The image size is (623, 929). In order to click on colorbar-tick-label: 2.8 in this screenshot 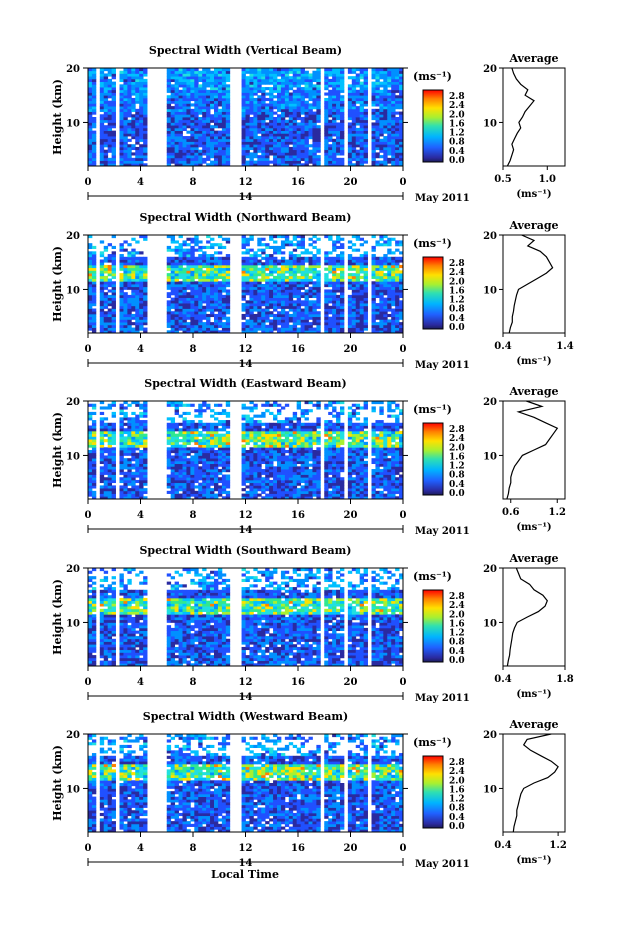, I will do `click(457, 264)`.